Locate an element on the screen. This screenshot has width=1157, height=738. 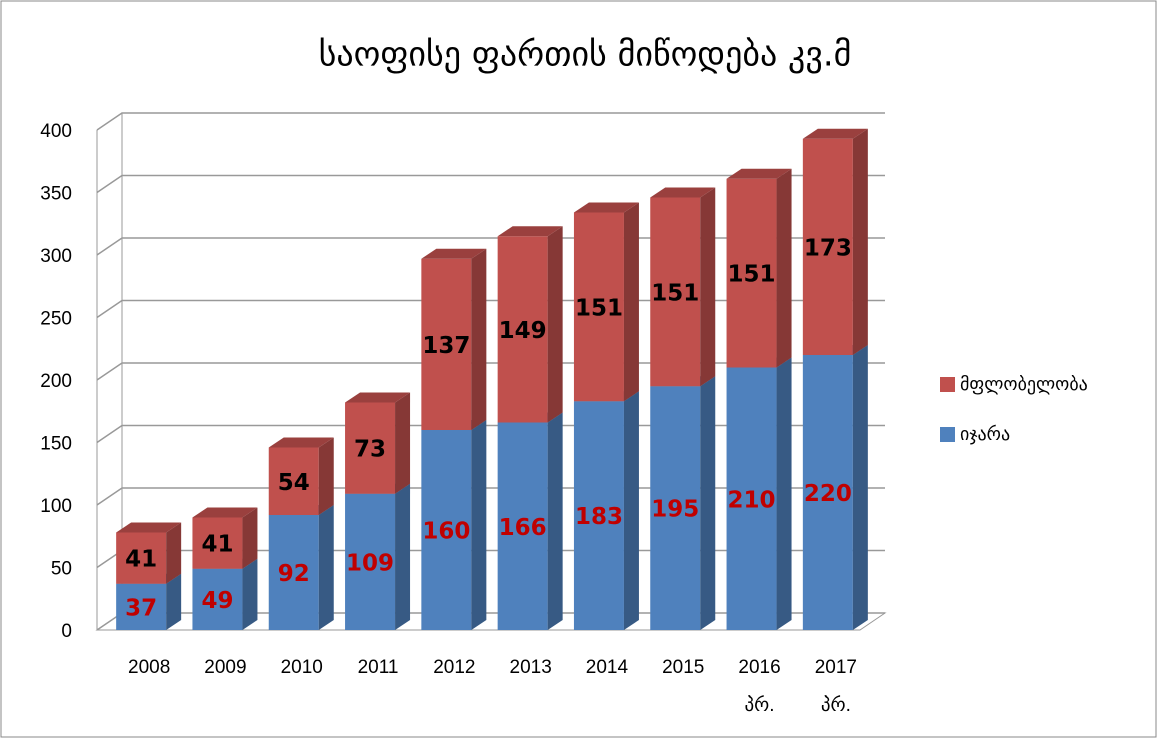
x-tick-label: 2008 is located at coordinates (149, 667).